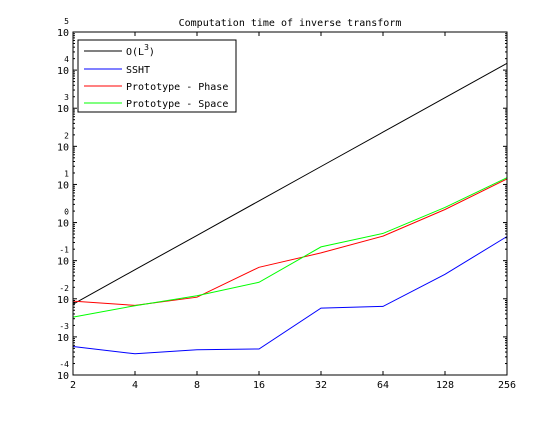 The height and width of the screenshot is (425, 560). Describe the element at coordinates (66, 59) in the screenshot. I see `y-tick-label-exp: 4` at that location.